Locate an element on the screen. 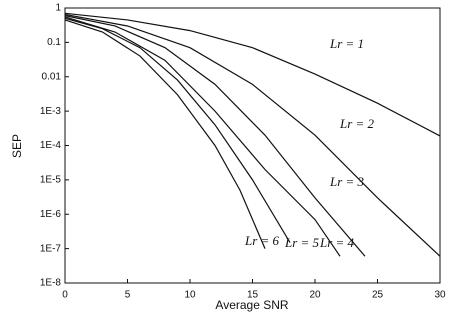 This screenshot has width=451, height=322. curve-label: Lr = 5 is located at coordinates (302, 242).